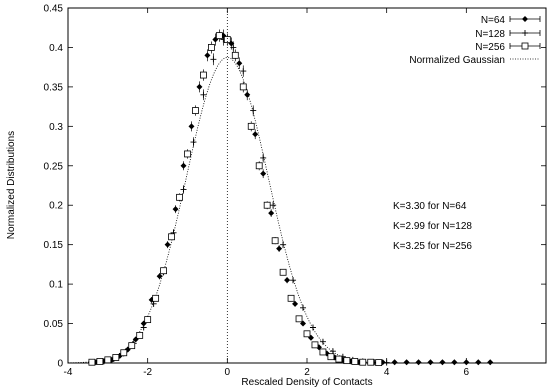 This screenshot has height=391, width=549. I want to click on y-tick-label: 0.4, so click(56, 48).